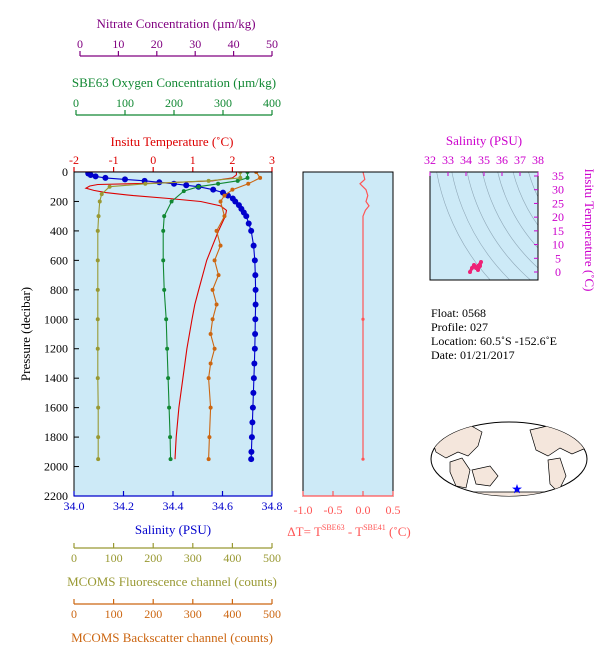  Describe the element at coordinates (517, 489) in the screenshot. I see `float-location-marker` at that location.